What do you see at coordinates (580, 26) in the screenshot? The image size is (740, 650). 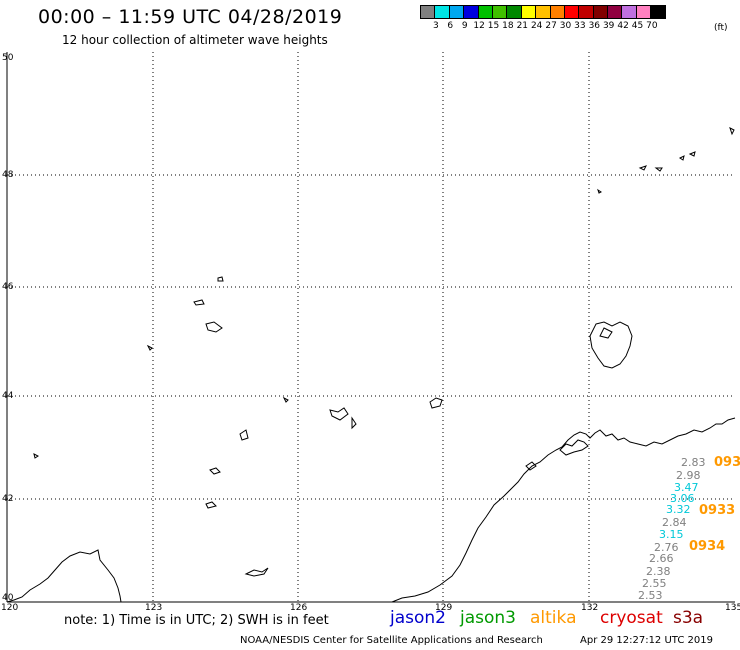 I see `legend-label: 33` at bounding box center [580, 26].